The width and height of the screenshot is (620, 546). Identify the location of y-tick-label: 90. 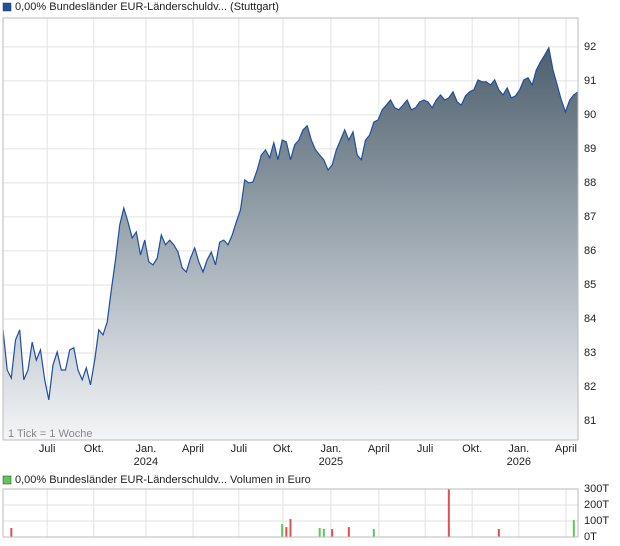
(590, 115).